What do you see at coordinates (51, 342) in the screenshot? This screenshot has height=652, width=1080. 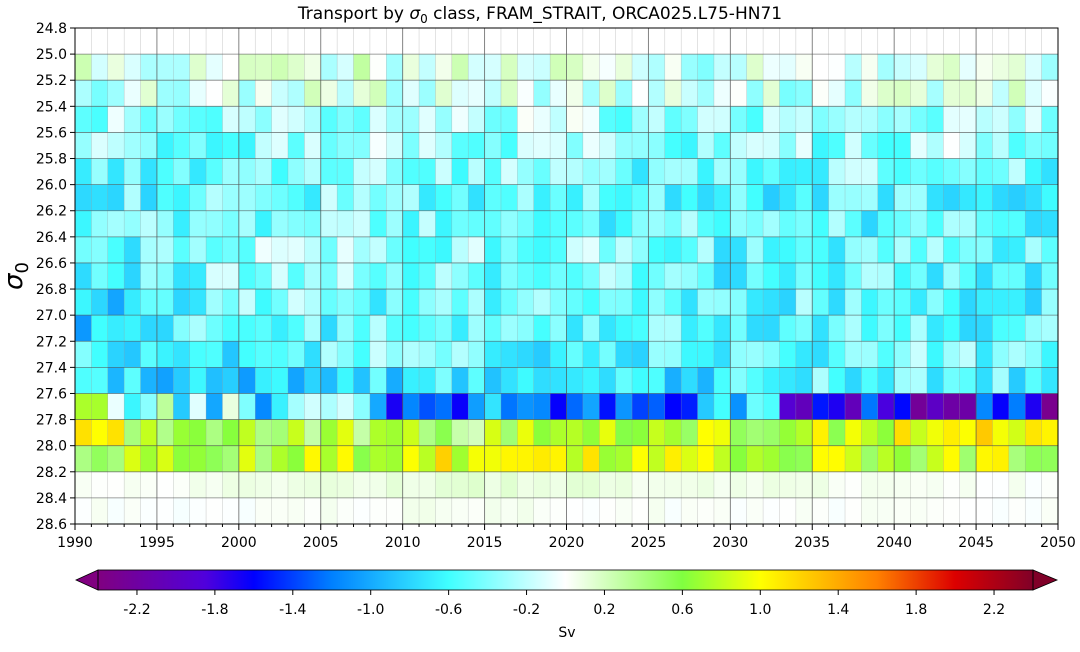 I see `y-tick-label: 27.2` at bounding box center [51, 342].